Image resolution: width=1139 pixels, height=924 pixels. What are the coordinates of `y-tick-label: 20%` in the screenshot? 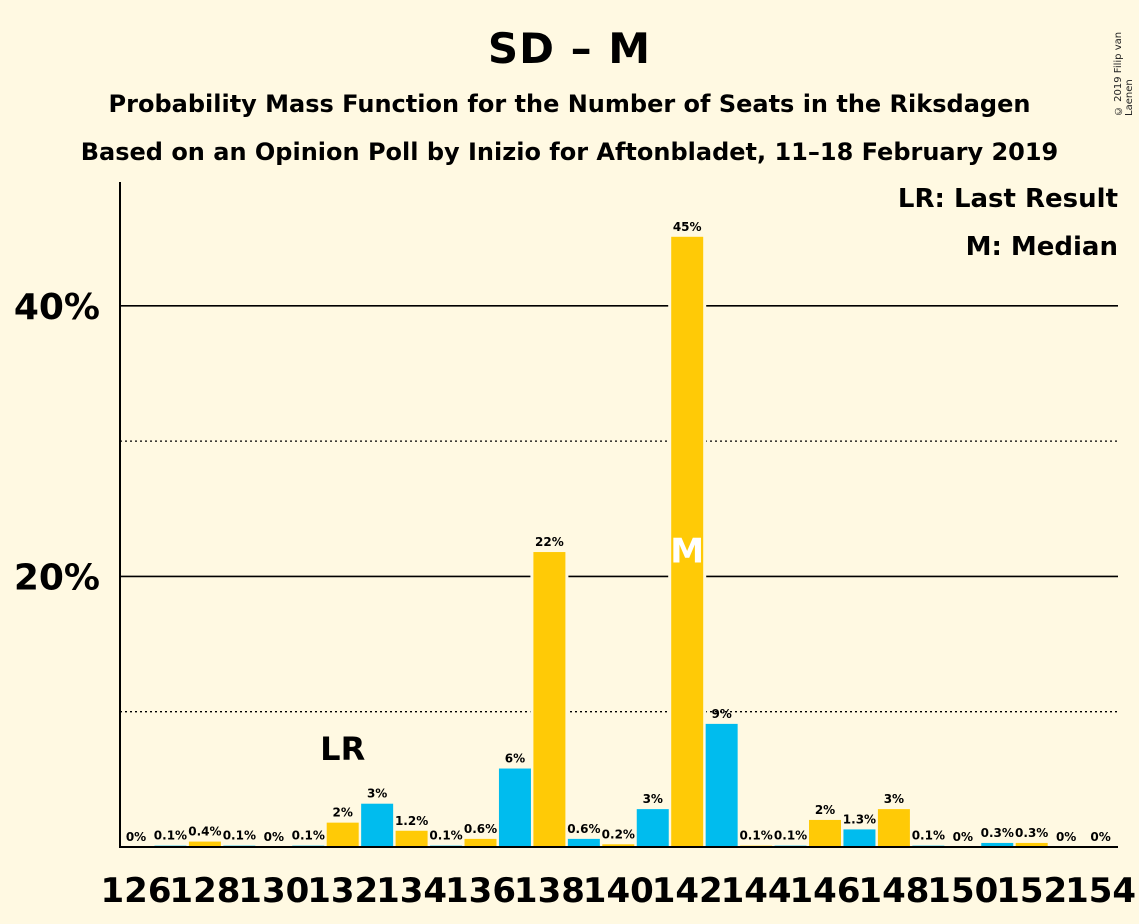 It's located at (57, 577).